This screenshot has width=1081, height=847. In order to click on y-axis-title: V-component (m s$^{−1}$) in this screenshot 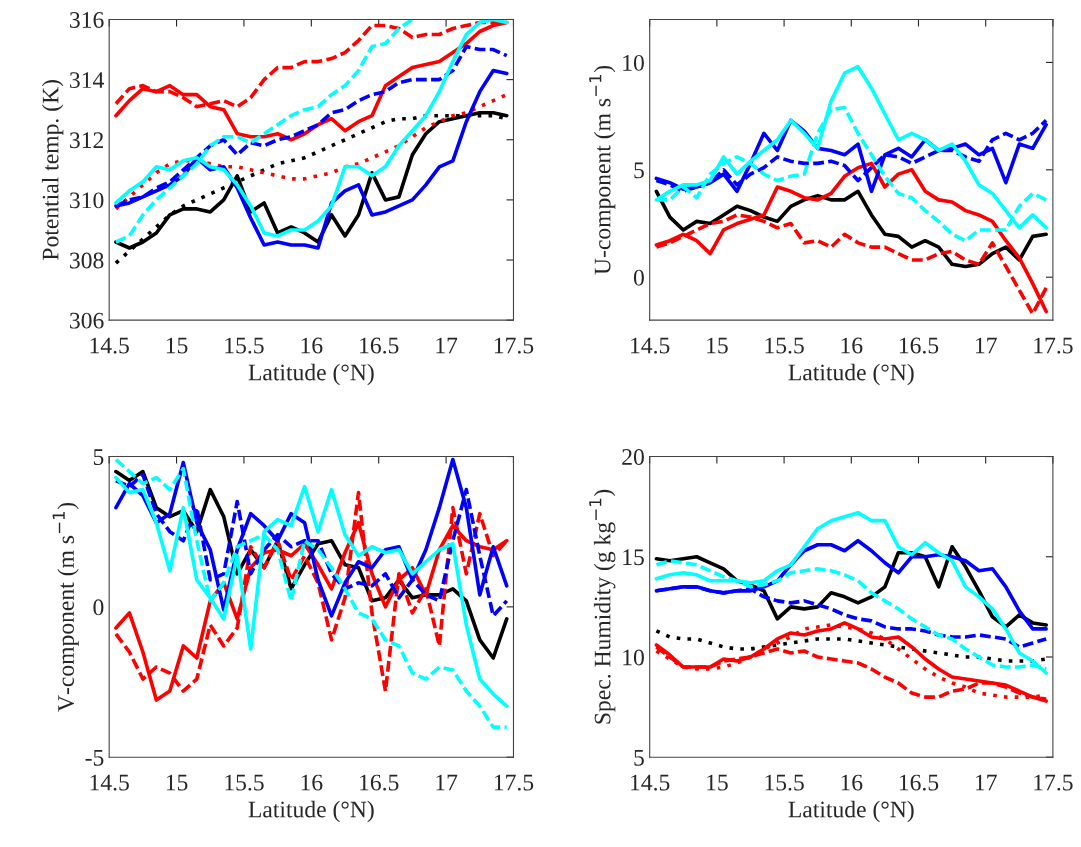, I will do `click(65, 607)`.